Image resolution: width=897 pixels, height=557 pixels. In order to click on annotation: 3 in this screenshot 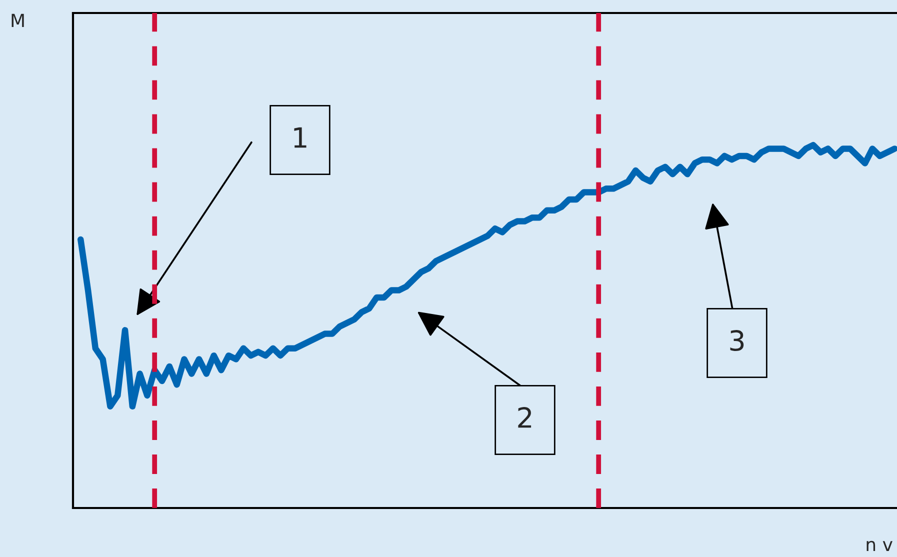, I will do `click(737, 341)`.